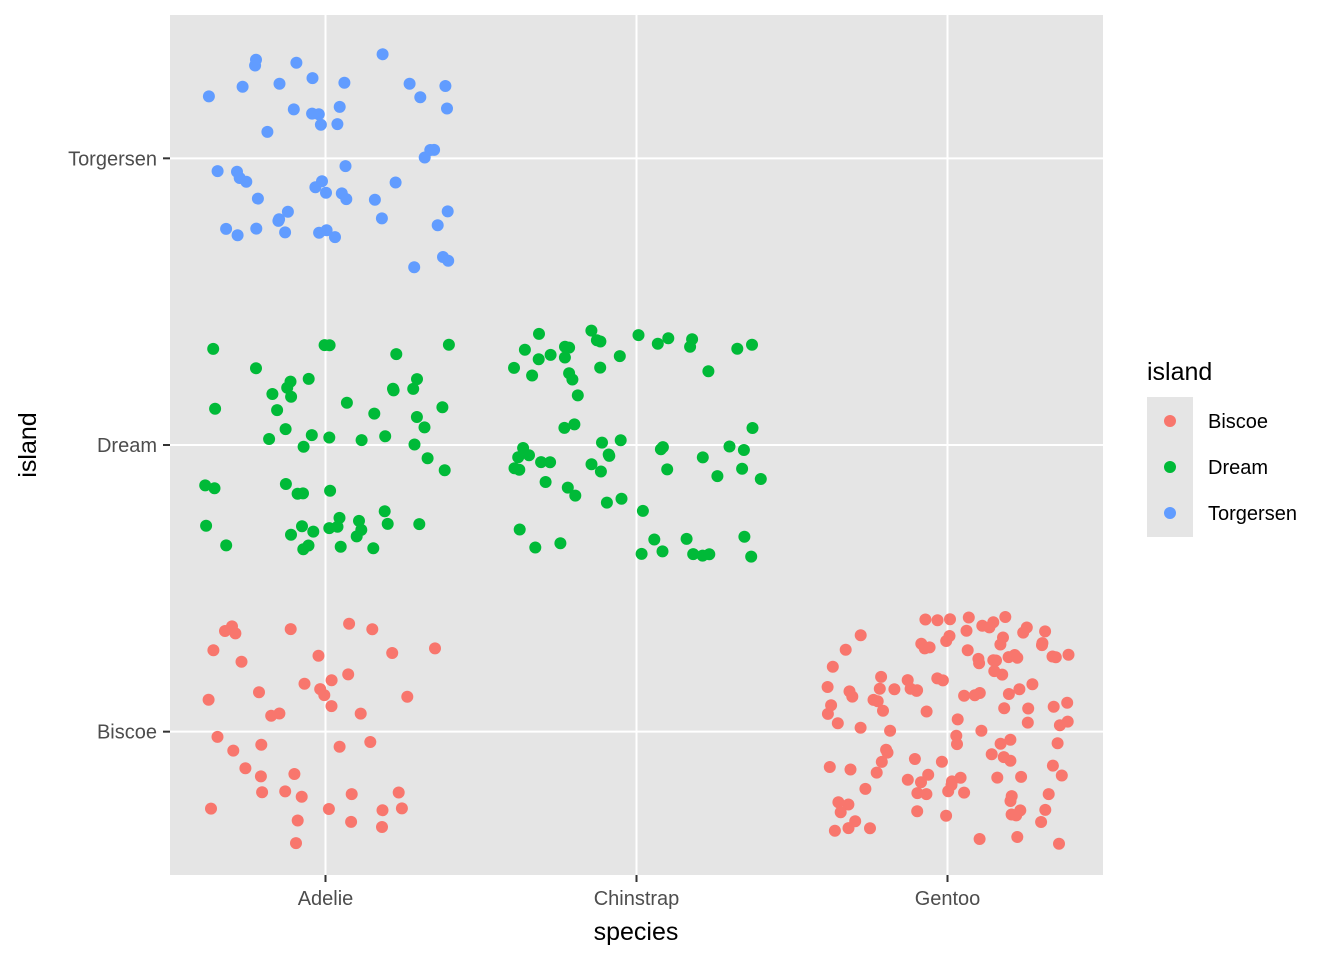 The image size is (1344, 960). Describe the element at coordinates (1170, 421) in the screenshot. I see `legend-key-biscoe` at that location.